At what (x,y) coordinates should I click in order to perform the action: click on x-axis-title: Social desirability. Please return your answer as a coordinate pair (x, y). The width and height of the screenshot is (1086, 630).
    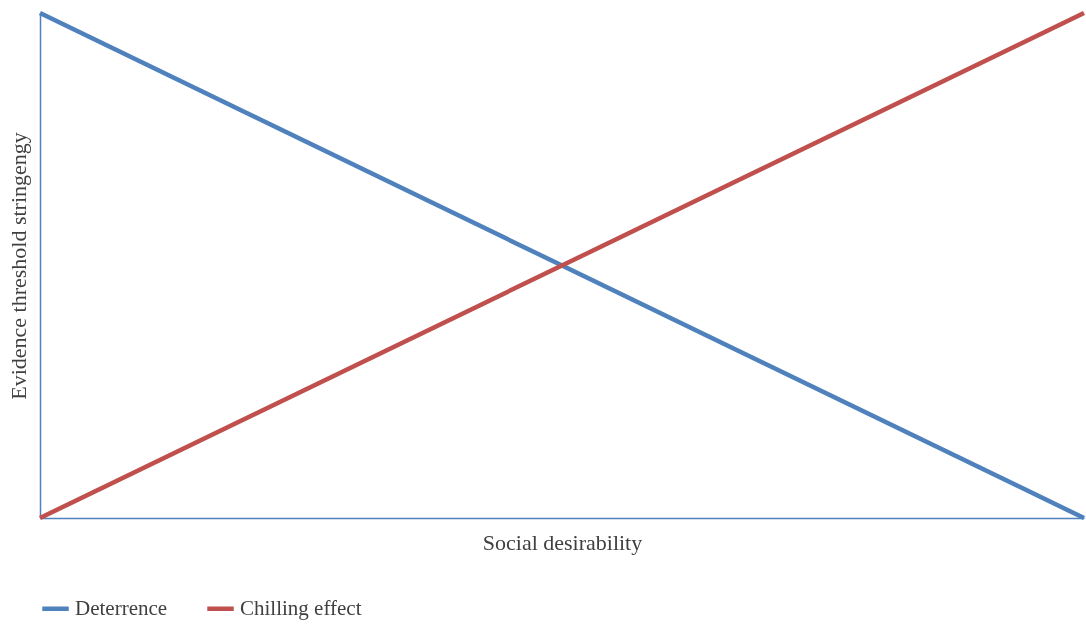
    Looking at the image, I should click on (562, 542).